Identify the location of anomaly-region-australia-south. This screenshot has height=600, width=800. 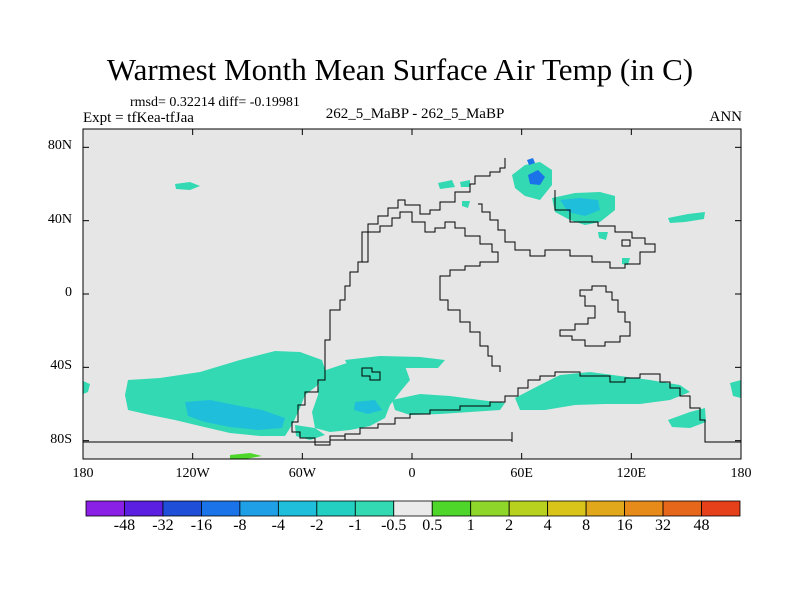
(687, 418).